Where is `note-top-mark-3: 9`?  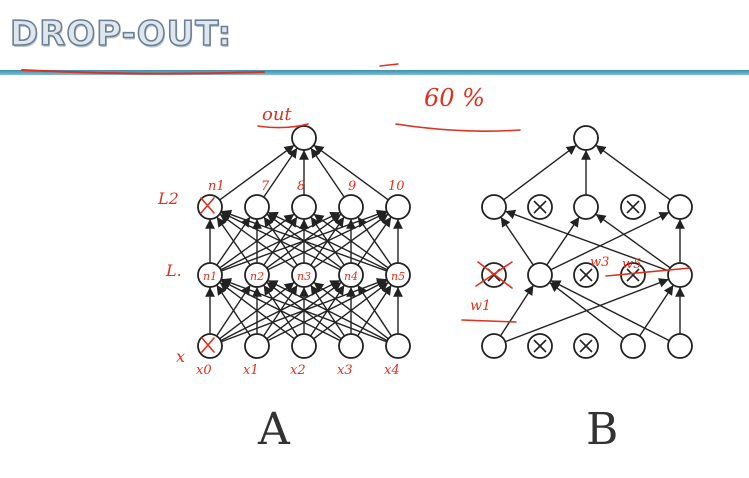
note-top-mark-3: 9 is located at coordinates (352, 186).